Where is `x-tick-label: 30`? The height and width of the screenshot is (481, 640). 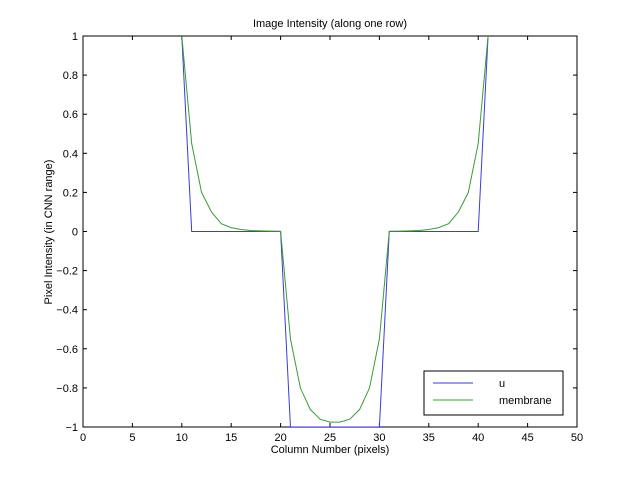
x-tick-label: 30 is located at coordinates (379, 438).